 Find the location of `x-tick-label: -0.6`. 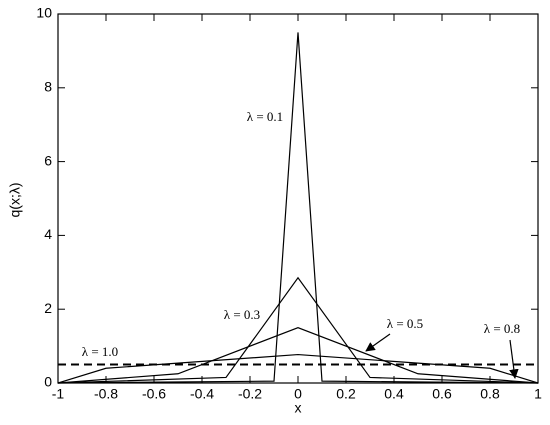

x-tick-label: -0.6 is located at coordinates (154, 394).